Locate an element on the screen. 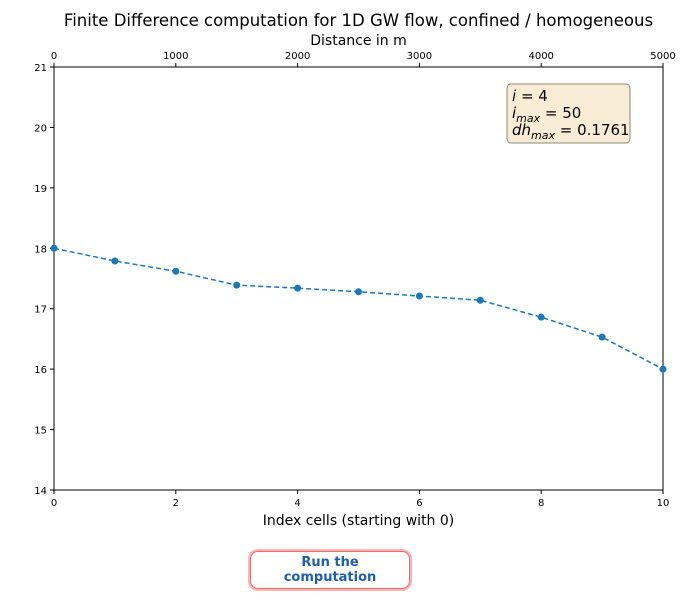 The height and width of the screenshot is (603, 691). y-tick-label: 16 is located at coordinates (40, 370).